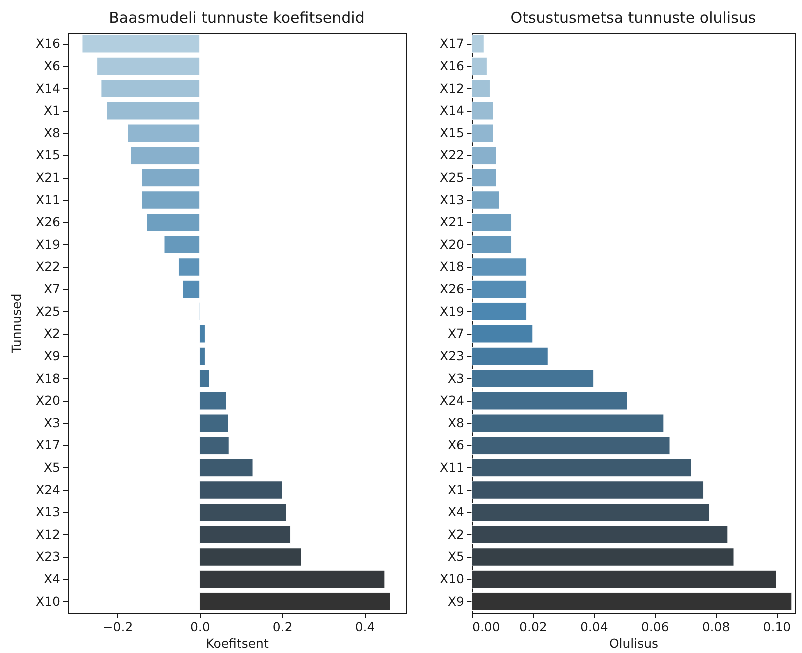  What do you see at coordinates (456, 445) in the screenshot?
I see `y-tick-label: X6` at bounding box center [456, 445].